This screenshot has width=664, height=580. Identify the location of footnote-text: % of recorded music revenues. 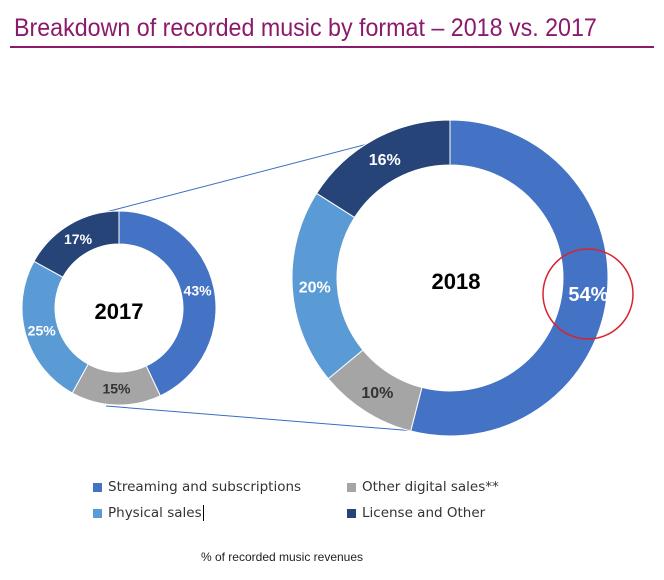
(282, 557).